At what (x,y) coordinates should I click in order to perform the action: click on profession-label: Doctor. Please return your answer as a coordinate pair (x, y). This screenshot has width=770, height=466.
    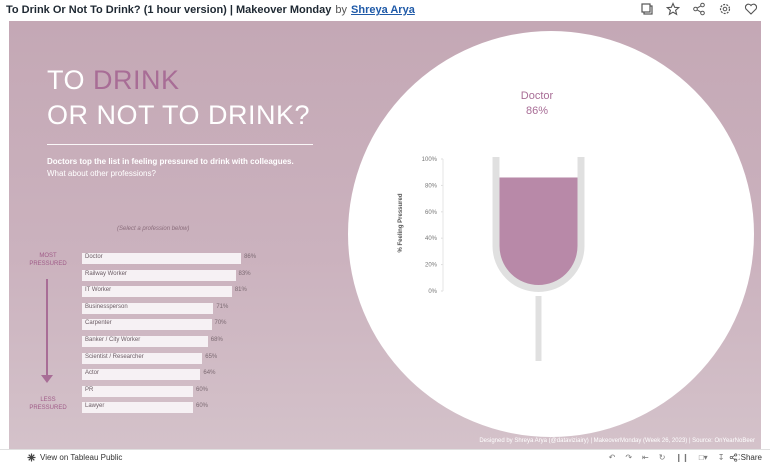
    Looking at the image, I should click on (94, 257).